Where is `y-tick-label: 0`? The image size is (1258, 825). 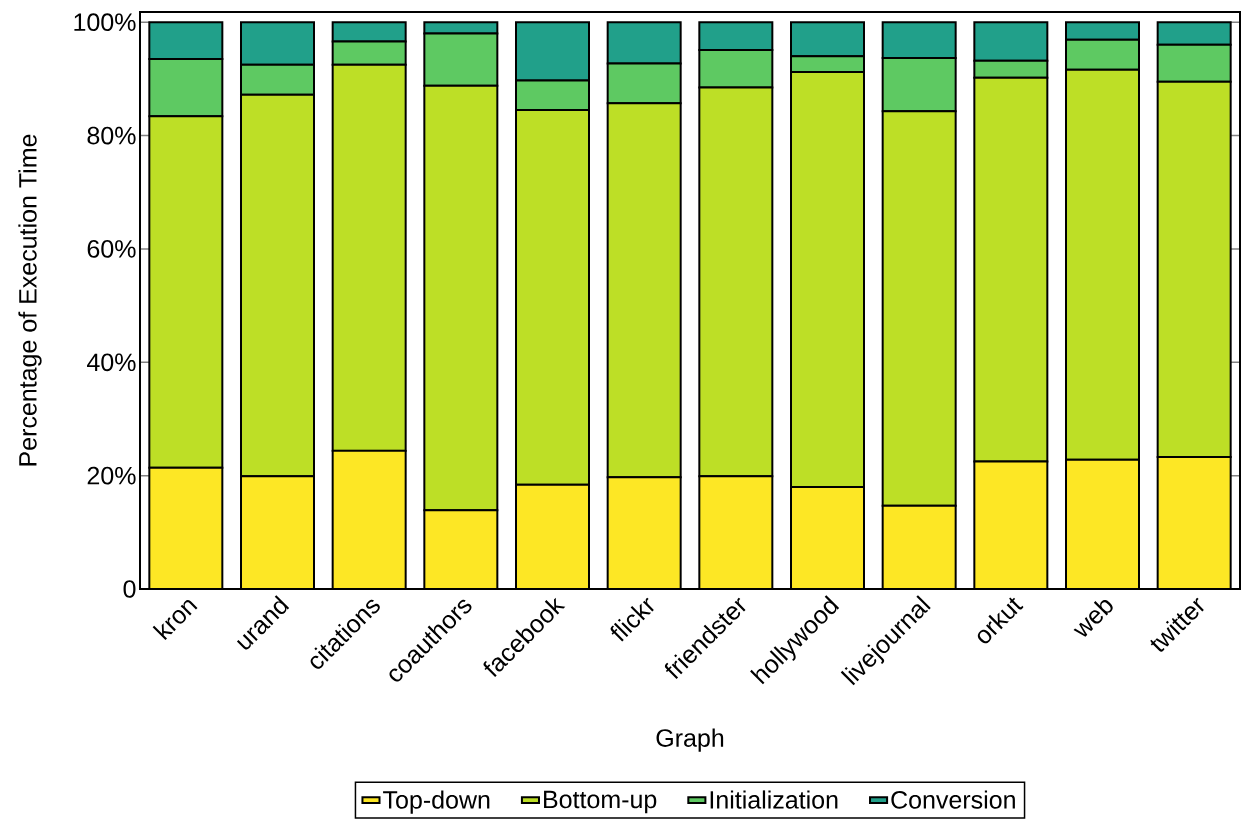
y-tick-label: 0 is located at coordinates (129, 589).